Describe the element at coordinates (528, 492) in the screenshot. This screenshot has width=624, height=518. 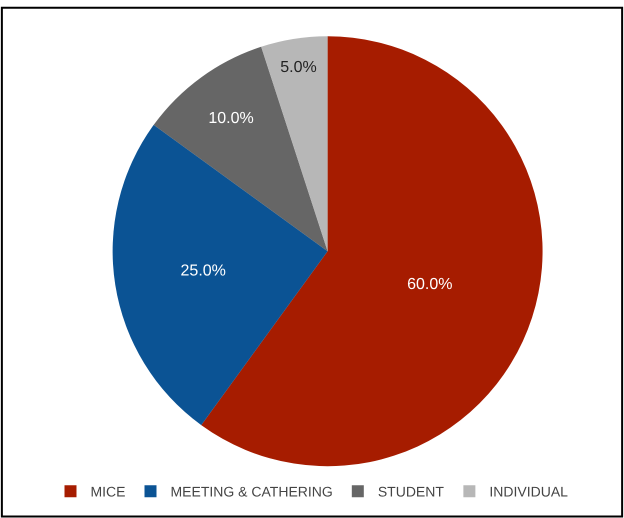
I see `legend-label: INDIVIDUAL` at that location.